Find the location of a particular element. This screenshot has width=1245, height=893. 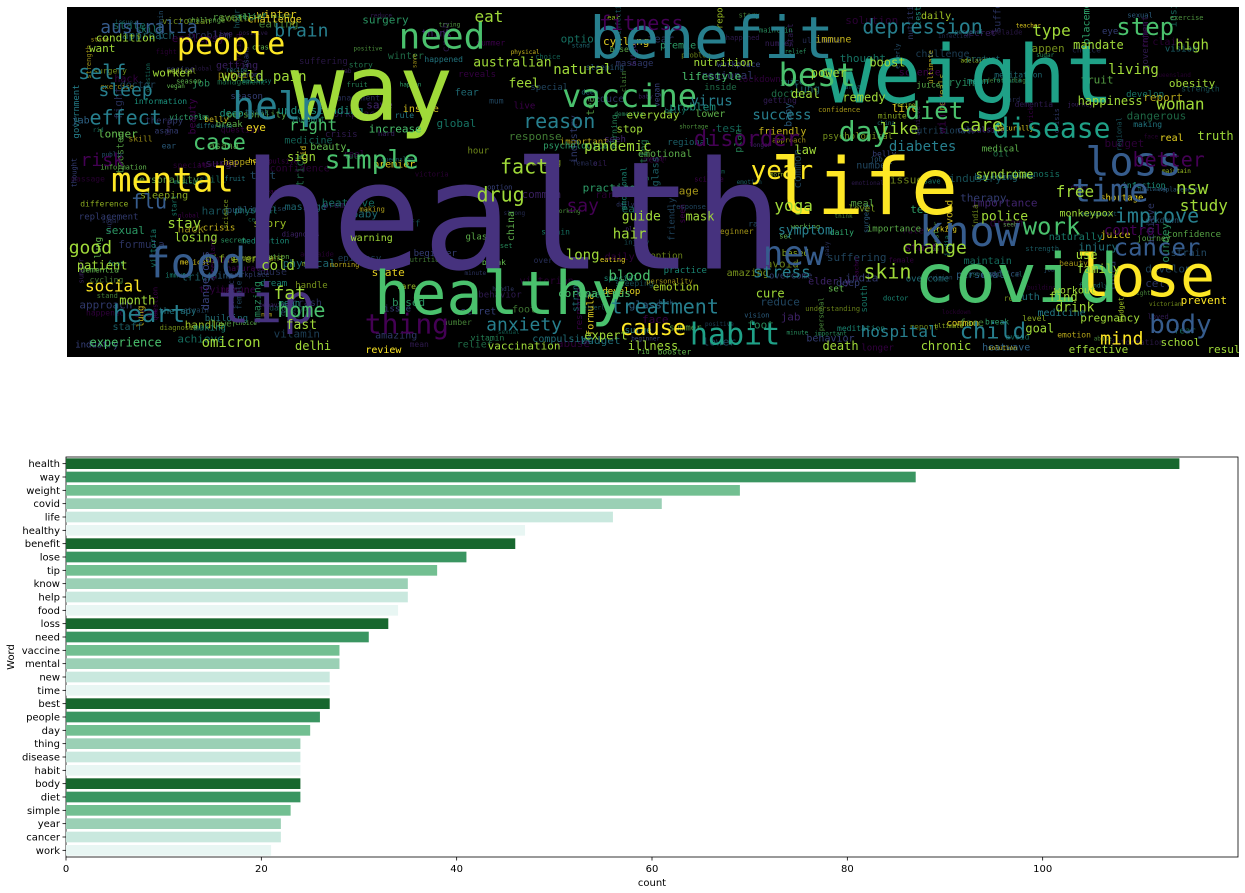

cloud-word-fast: fast is located at coordinates (301, 325).